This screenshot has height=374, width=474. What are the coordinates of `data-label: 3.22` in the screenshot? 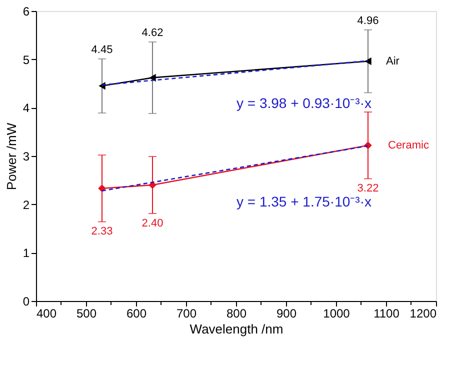 It's located at (368, 188).